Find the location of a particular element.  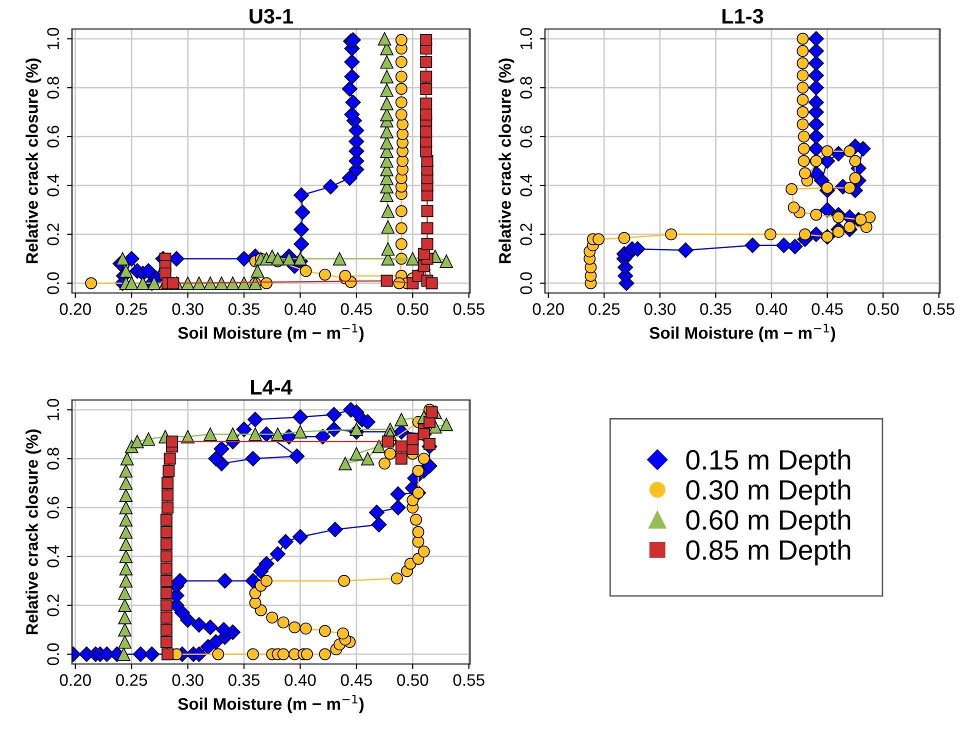

y-tick-label: 0.4 is located at coordinates (526, 185).